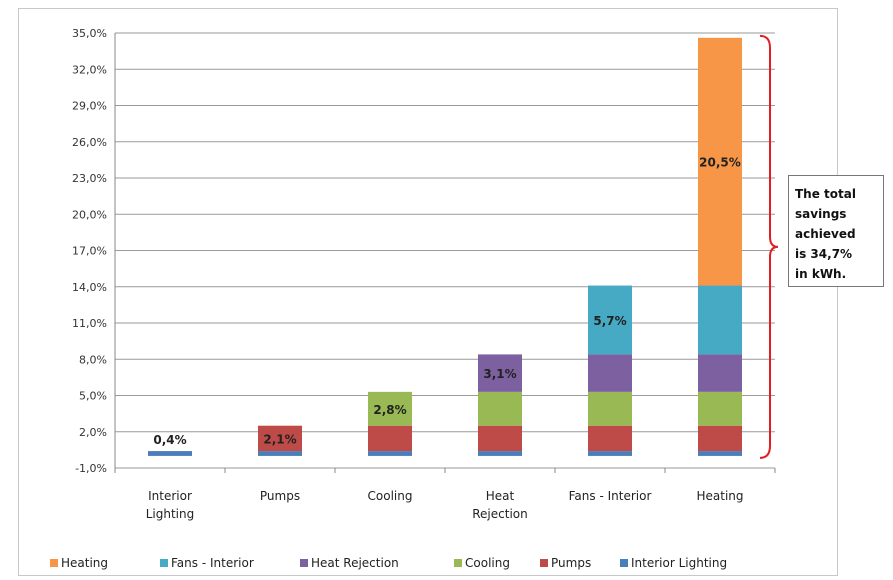 Image resolution: width=893 pixels, height=580 pixels. I want to click on x-category-label: Interior, so click(170, 496).